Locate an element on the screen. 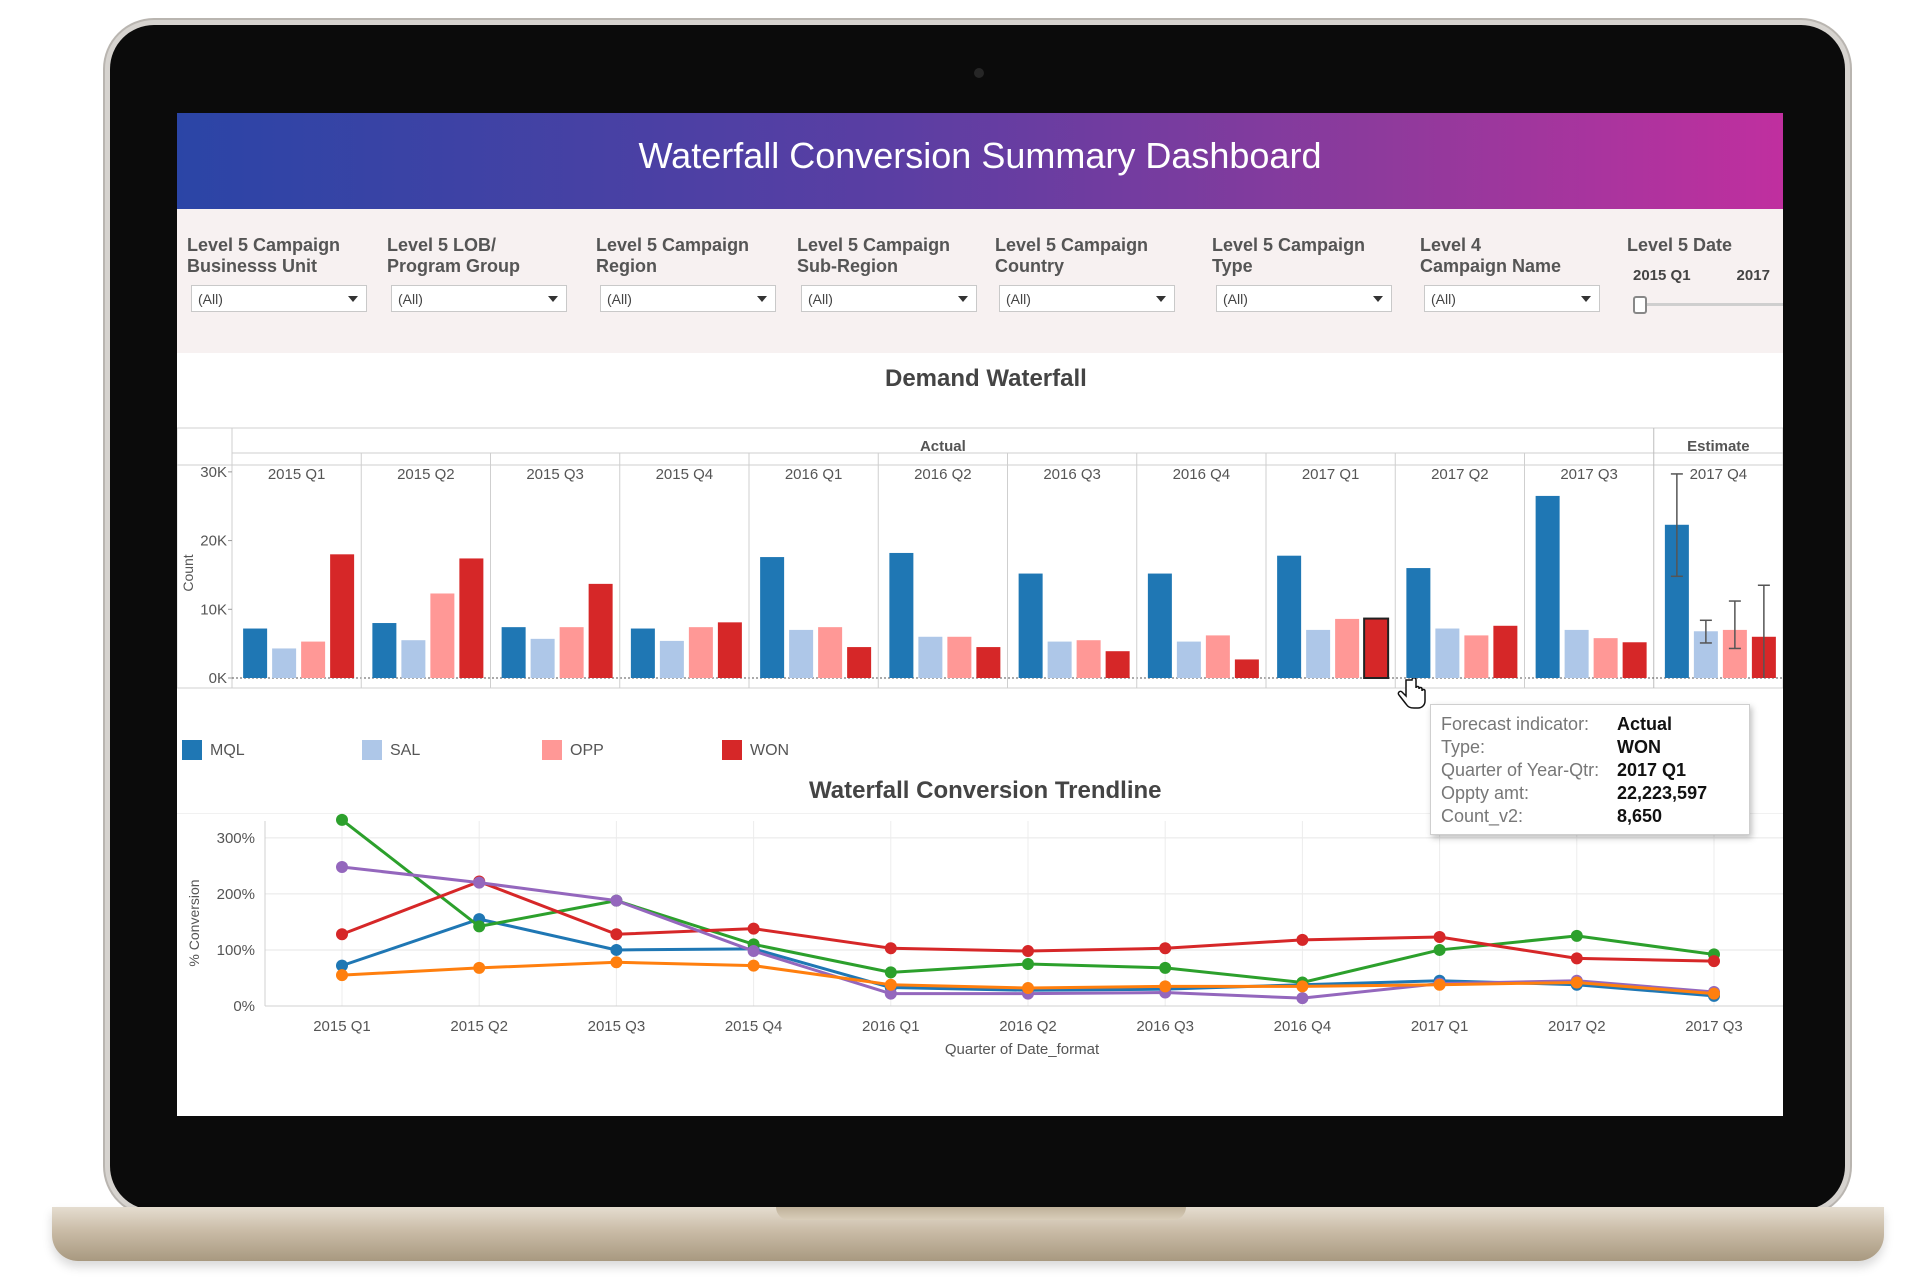 The height and width of the screenshot is (1280, 1920). filter-label: Level 5 Campaign Businesss Unit is located at coordinates (264, 255).